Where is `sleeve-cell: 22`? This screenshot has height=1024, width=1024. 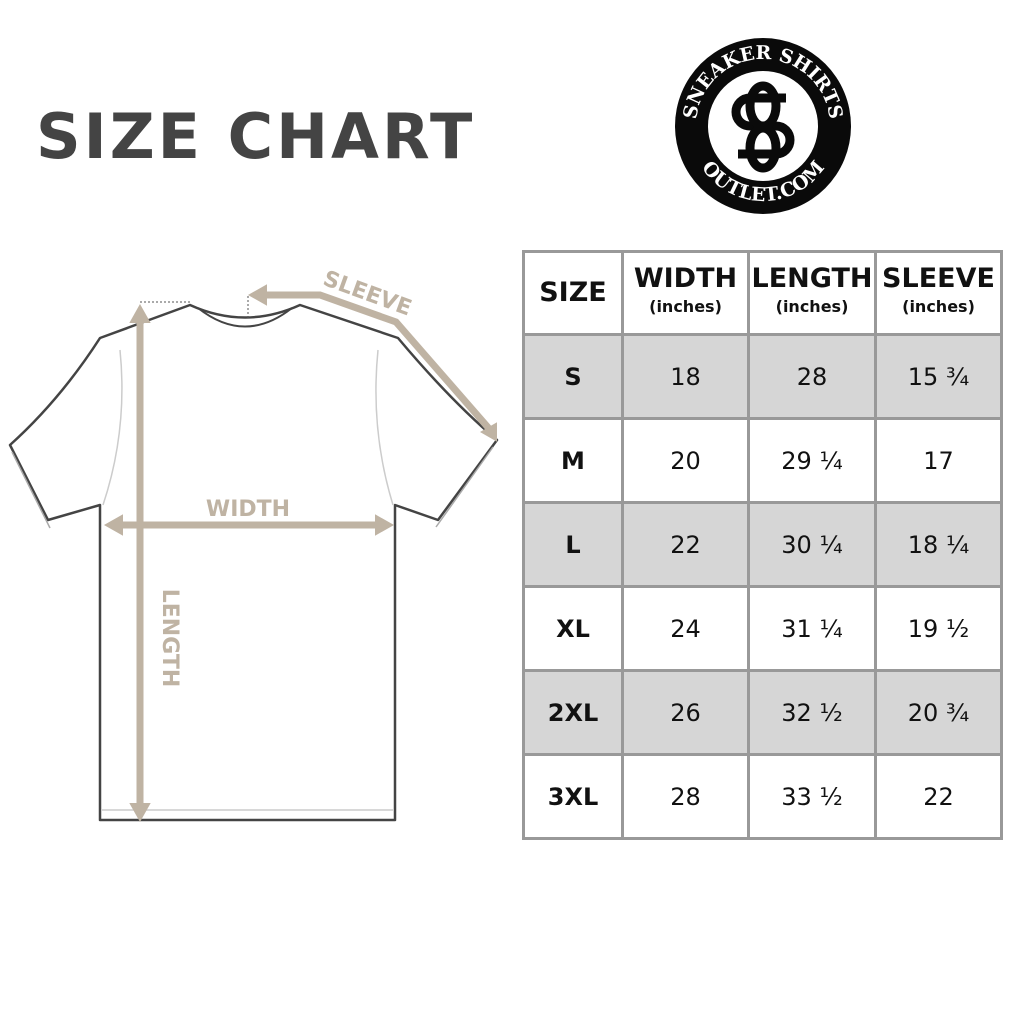
sleeve-cell: 22 is located at coordinates (938, 796).